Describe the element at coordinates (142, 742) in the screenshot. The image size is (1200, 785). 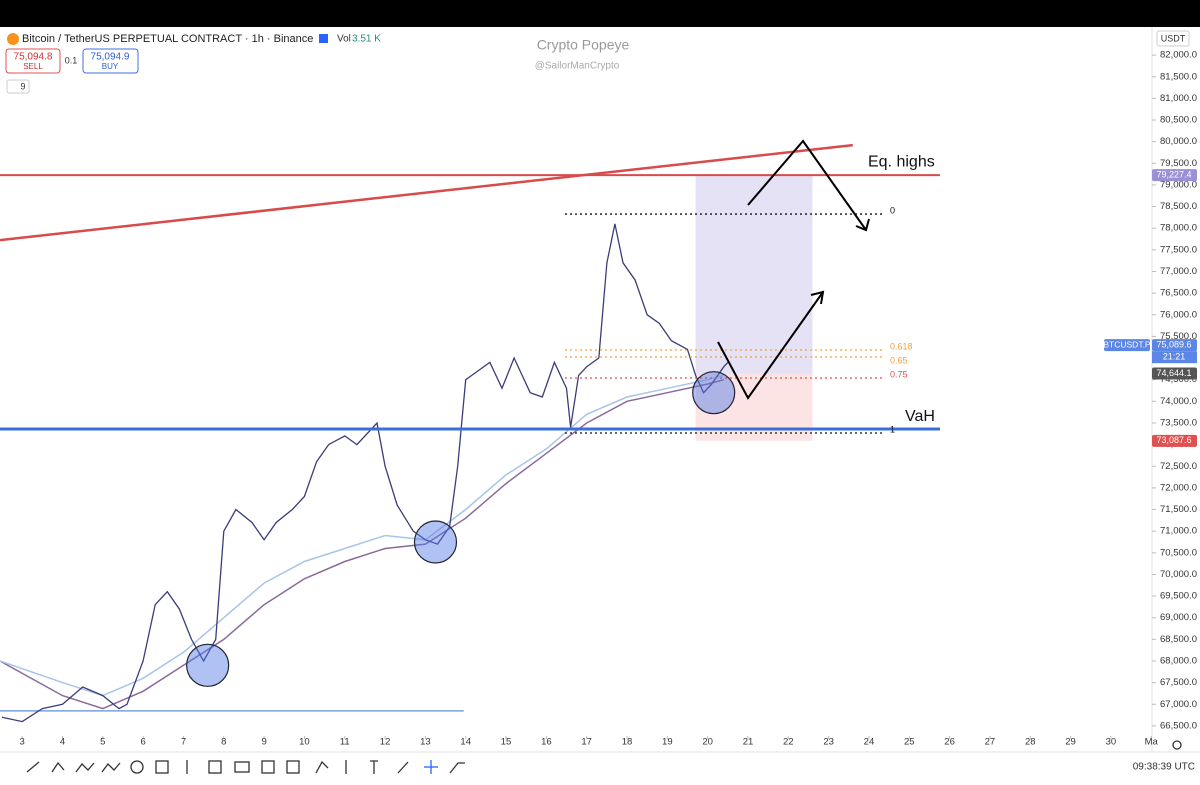
I see `x-tick-label: 6` at that location.